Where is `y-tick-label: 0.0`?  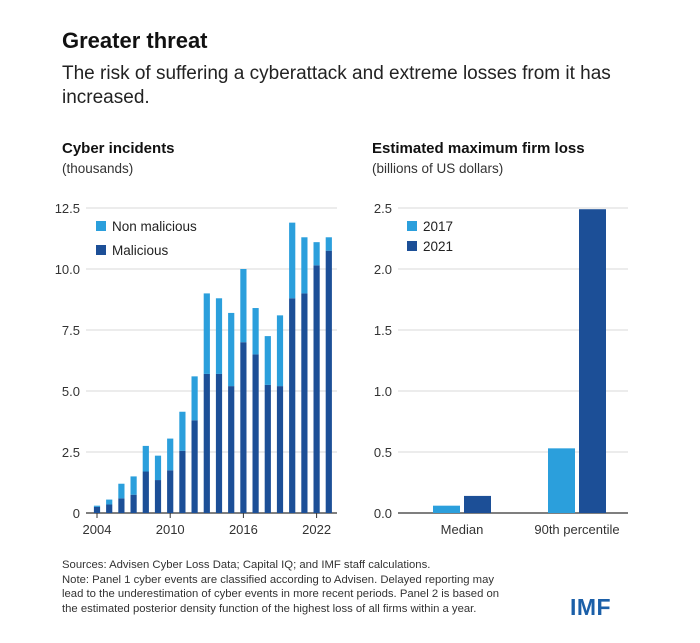 y-tick-label: 0.0 is located at coordinates (383, 513).